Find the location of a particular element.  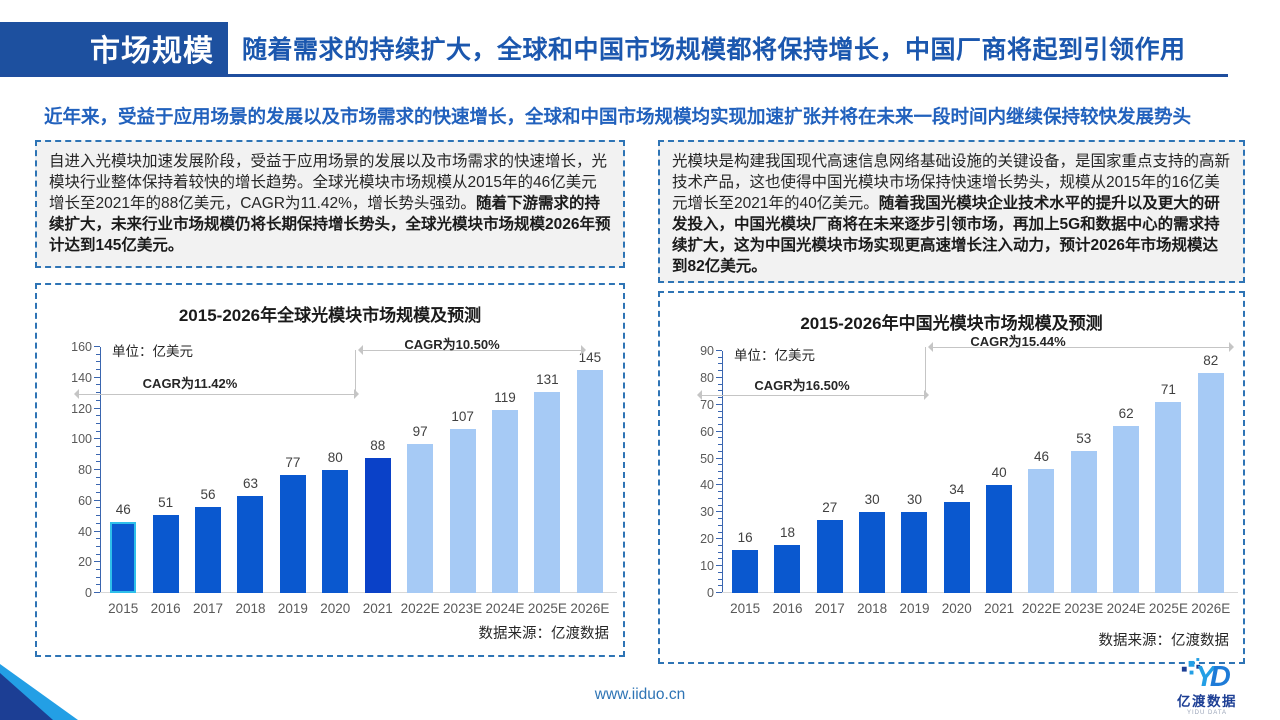

y-tick-label: 70 is located at coordinates (707, 404).